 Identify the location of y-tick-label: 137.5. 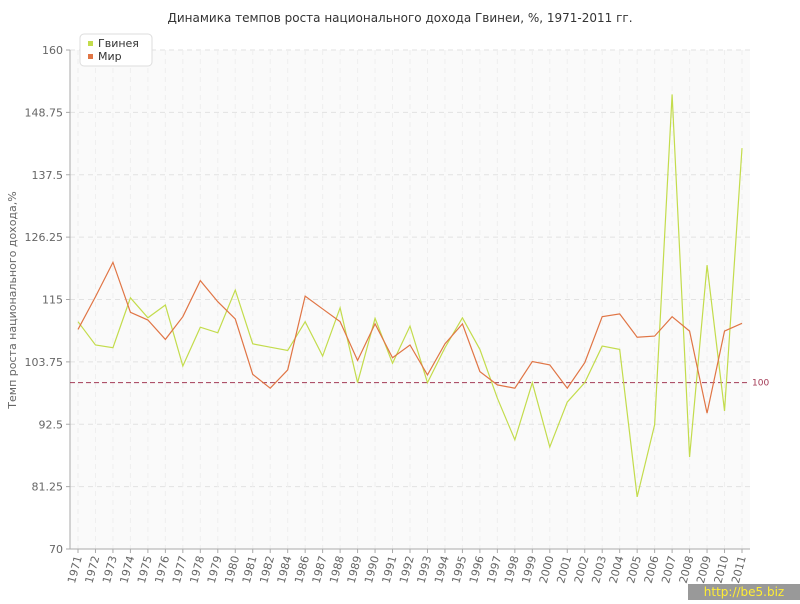
(48, 175).